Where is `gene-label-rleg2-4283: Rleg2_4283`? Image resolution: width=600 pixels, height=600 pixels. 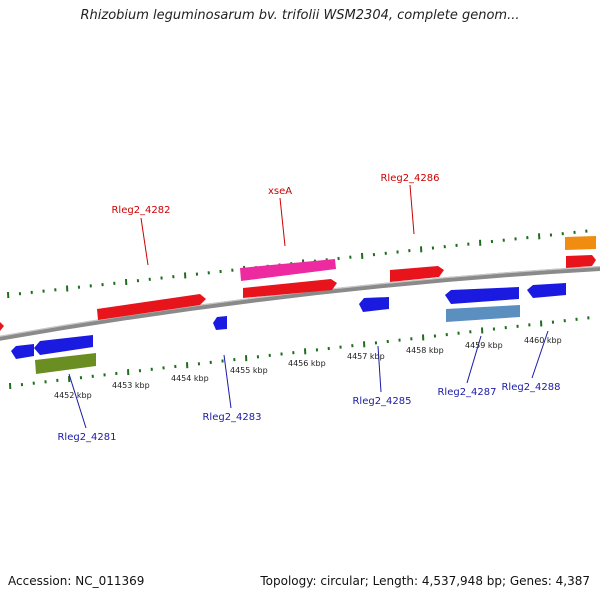 gene-label-rleg2-4283: Rleg2_4283 is located at coordinates (231, 417).